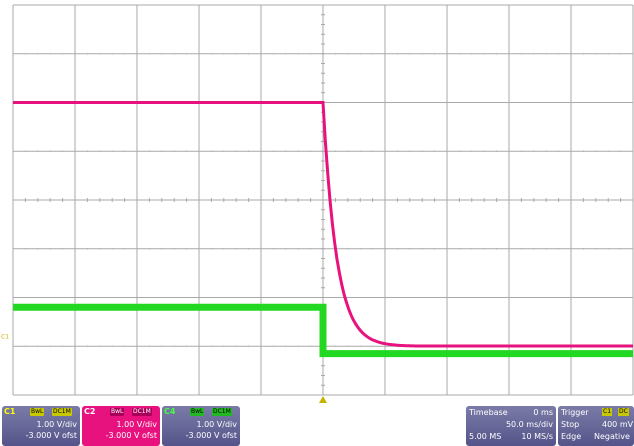 This screenshot has height=446, width=634. I want to click on trigger-position-marker, so click(323, 399).